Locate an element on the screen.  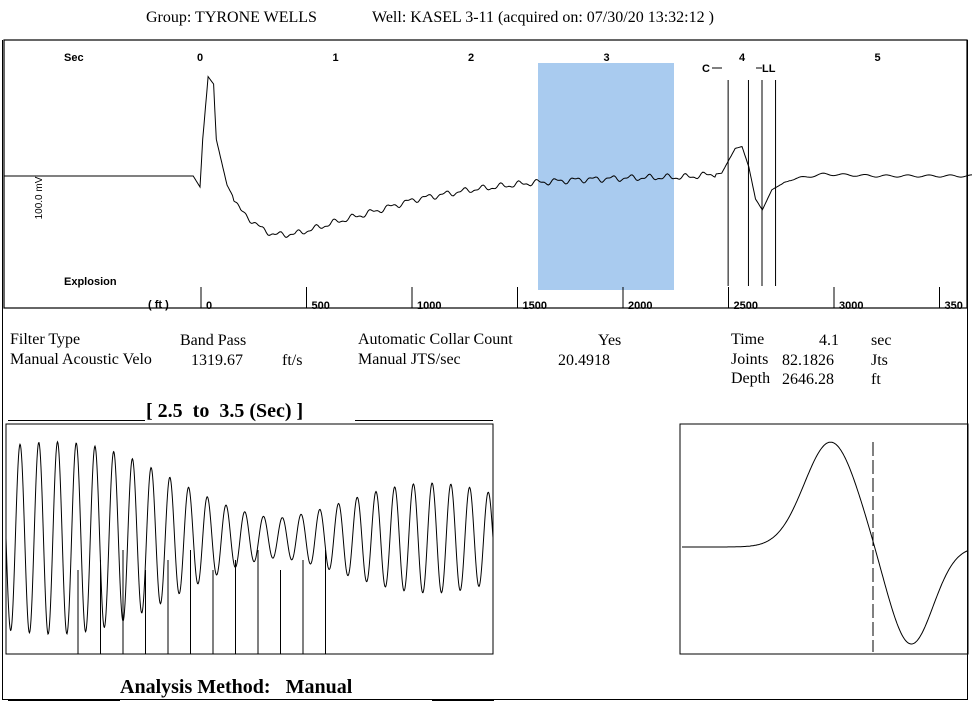
ft-tick-label: 3000 is located at coordinates (851, 306).